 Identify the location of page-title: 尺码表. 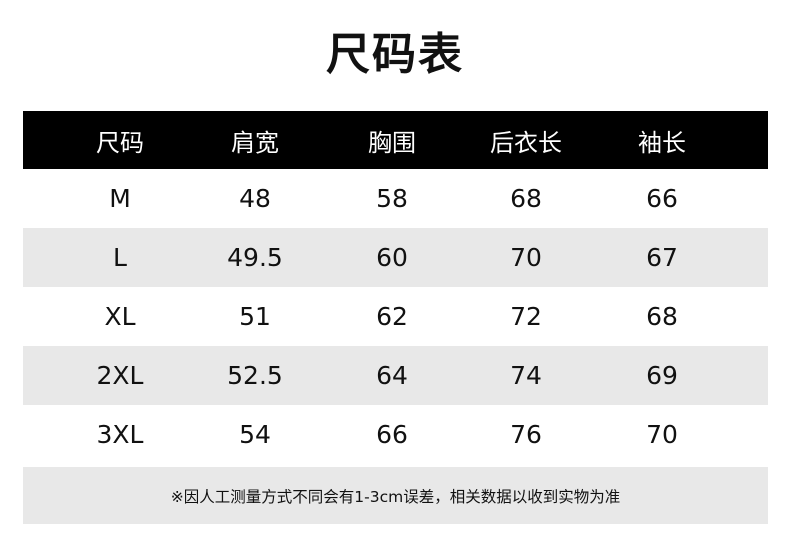
(395, 54).